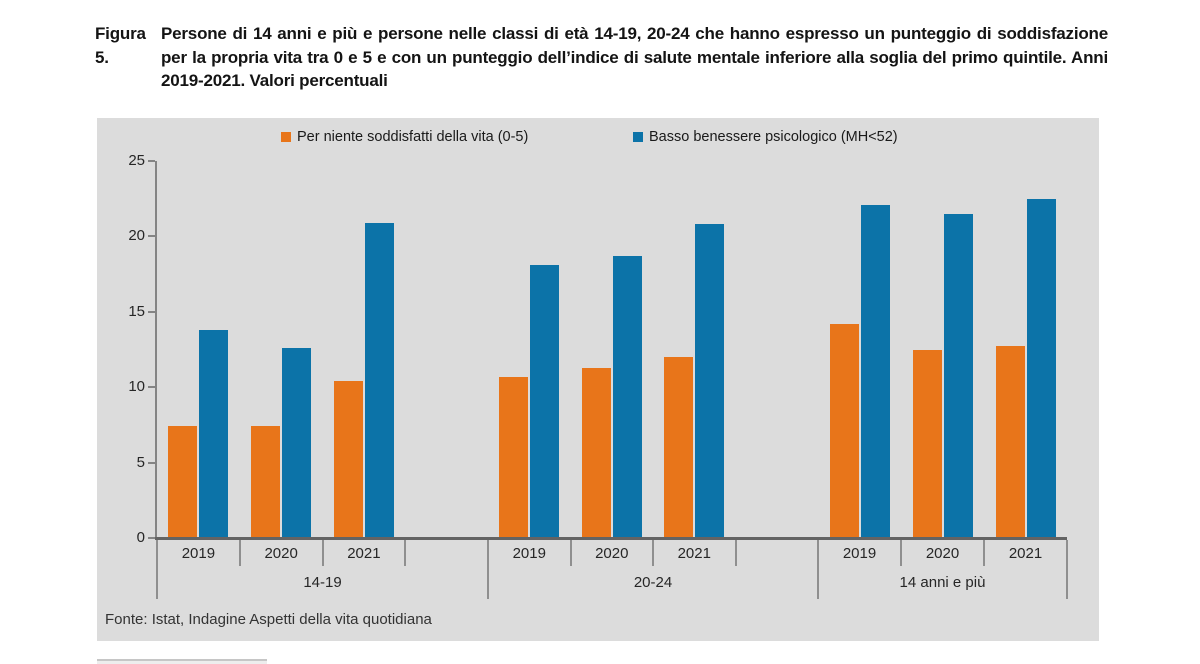 The width and height of the screenshot is (1200, 664). I want to click on y-tick-label: 15, so click(136, 311).